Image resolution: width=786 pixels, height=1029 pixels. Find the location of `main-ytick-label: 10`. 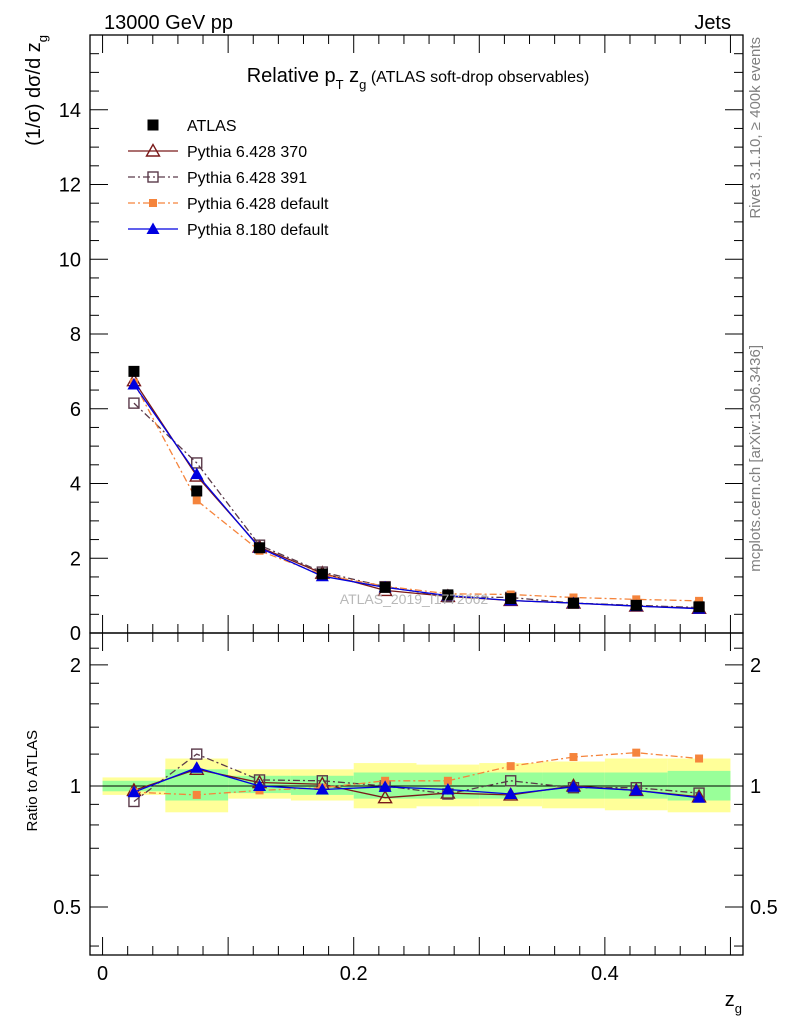

main-ytick-label: 10 is located at coordinates (70, 260).